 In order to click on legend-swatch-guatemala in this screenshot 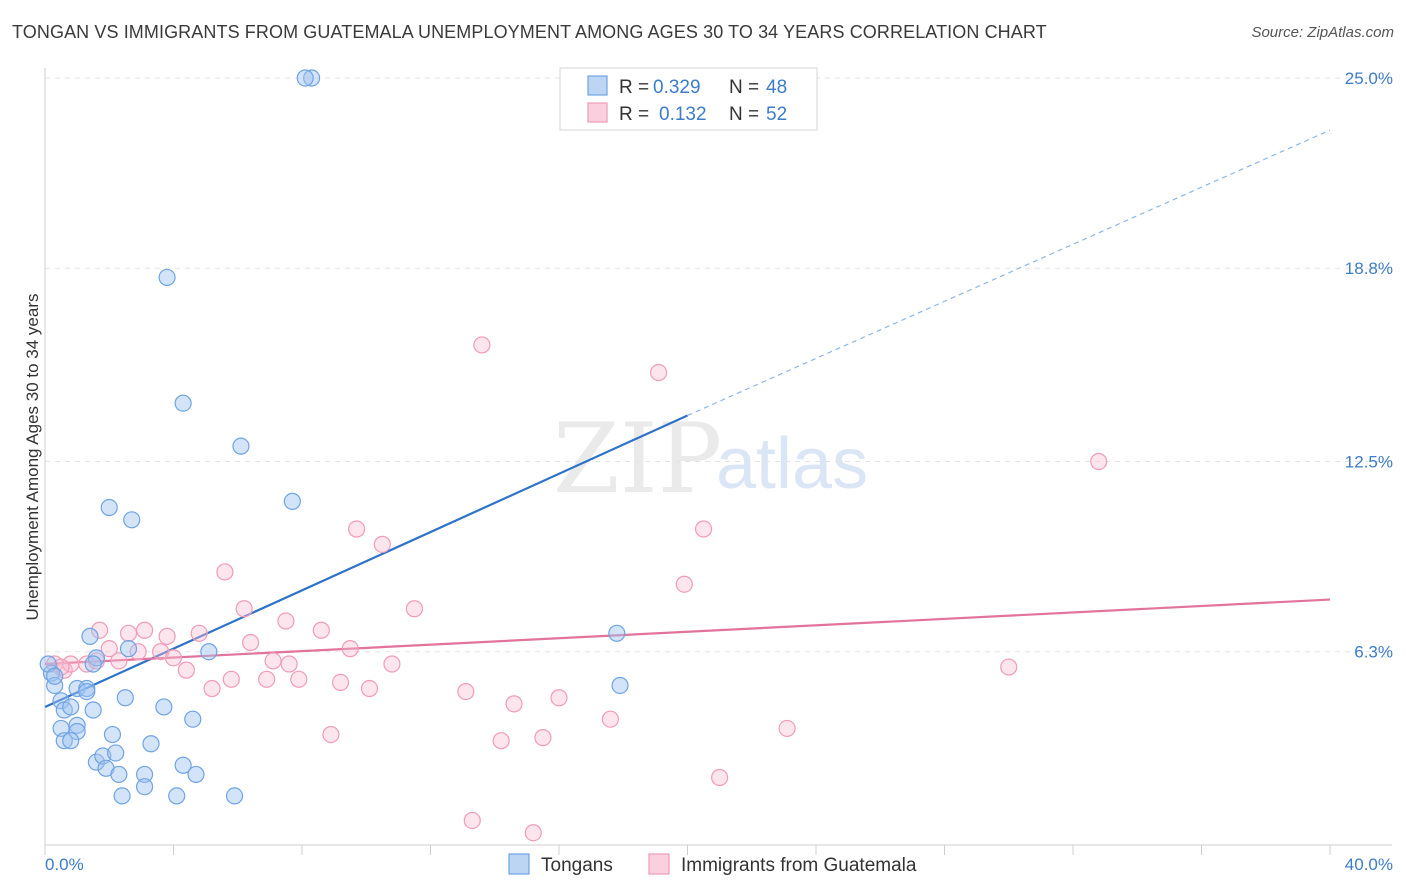, I will do `click(597, 112)`.